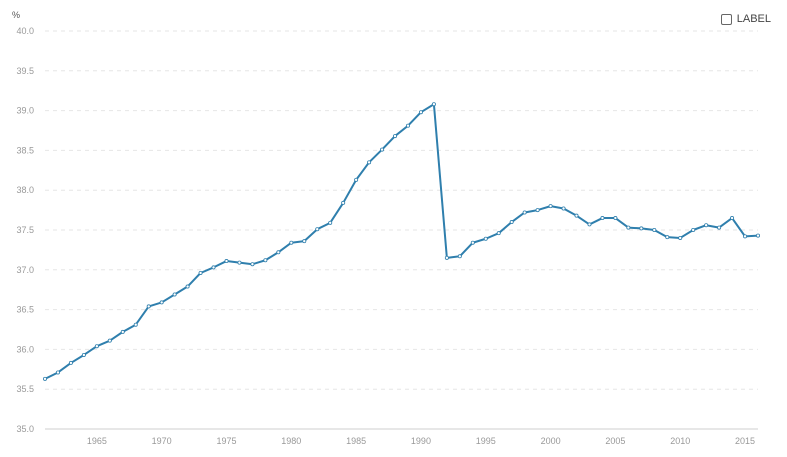 This screenshot has height=457, width=787. Describe the element at coordinates (356, 441) in the screenshot. I see `x-tick-label: 1985` at that location.